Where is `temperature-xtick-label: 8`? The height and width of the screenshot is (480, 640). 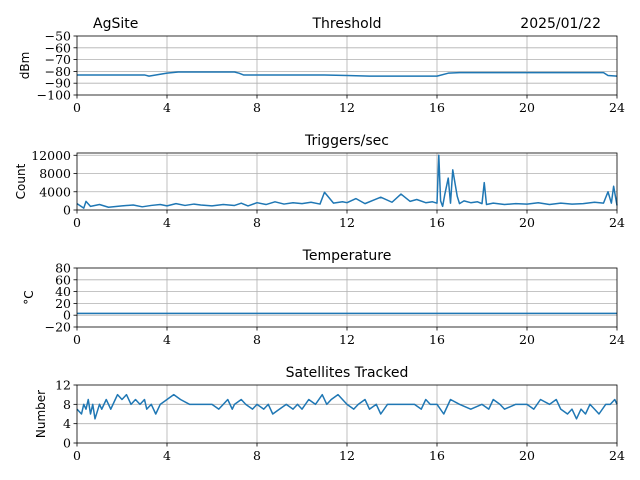 temperature-xtick-label: 8 is located at coordinates (257, 339).